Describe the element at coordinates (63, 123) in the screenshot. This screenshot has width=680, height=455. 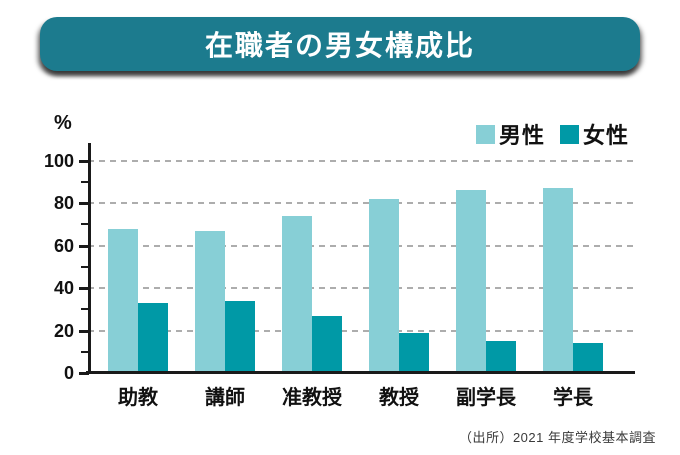
I see `y-axis-unit-label: %` at that location.